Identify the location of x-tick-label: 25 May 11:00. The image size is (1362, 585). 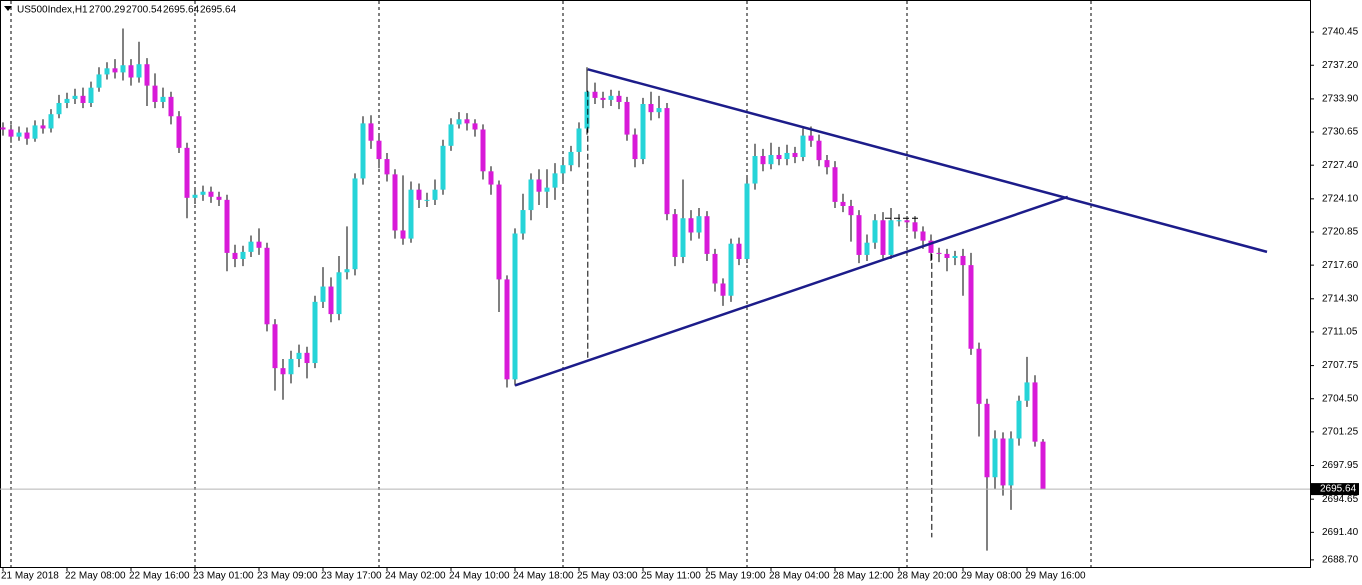
(671, 576).